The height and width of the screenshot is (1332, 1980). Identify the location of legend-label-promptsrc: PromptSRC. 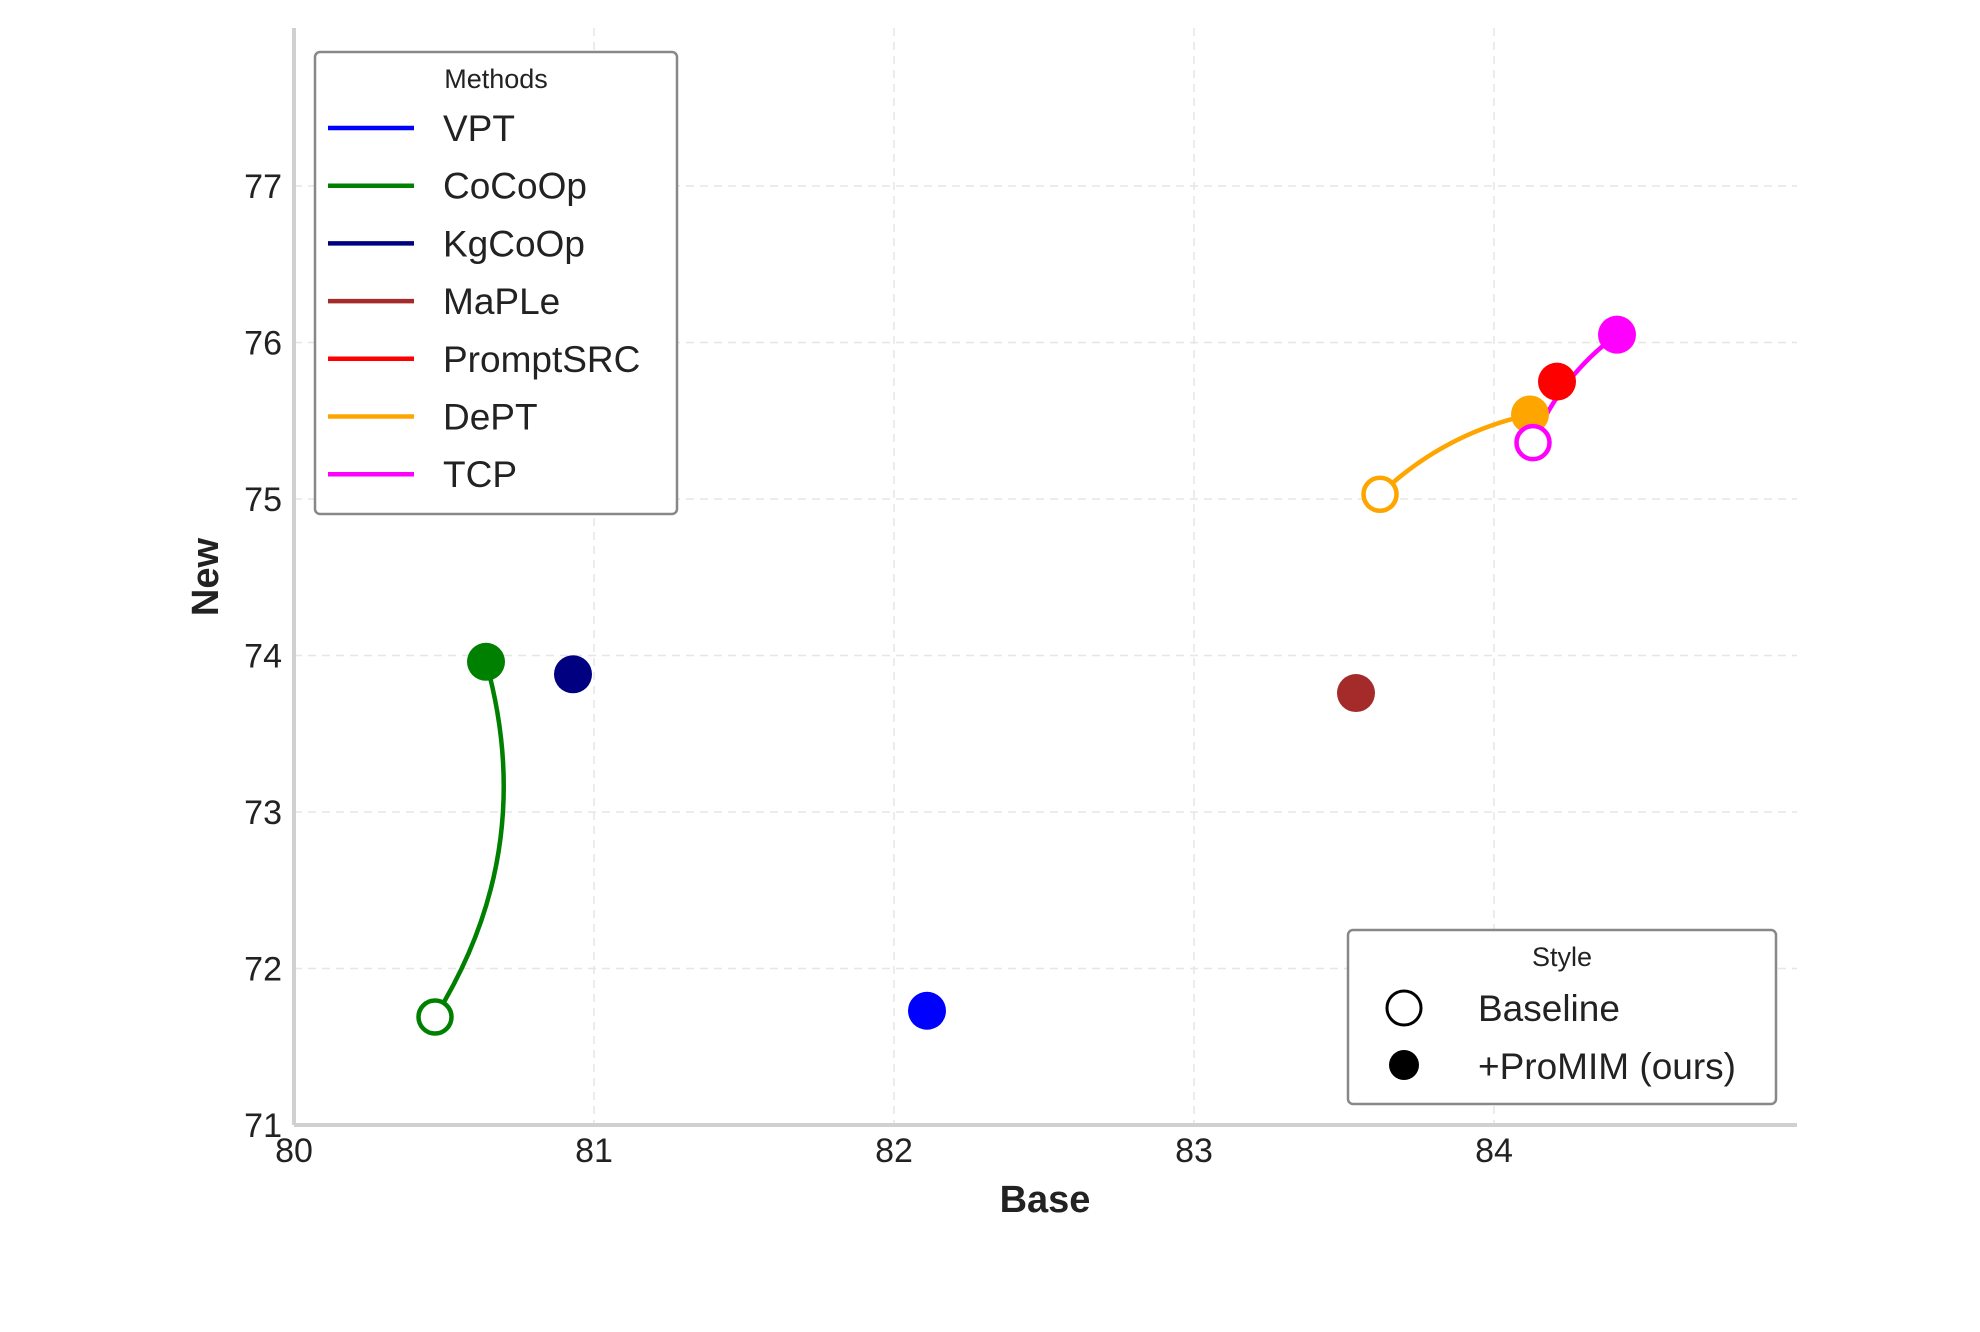
(541, 359).